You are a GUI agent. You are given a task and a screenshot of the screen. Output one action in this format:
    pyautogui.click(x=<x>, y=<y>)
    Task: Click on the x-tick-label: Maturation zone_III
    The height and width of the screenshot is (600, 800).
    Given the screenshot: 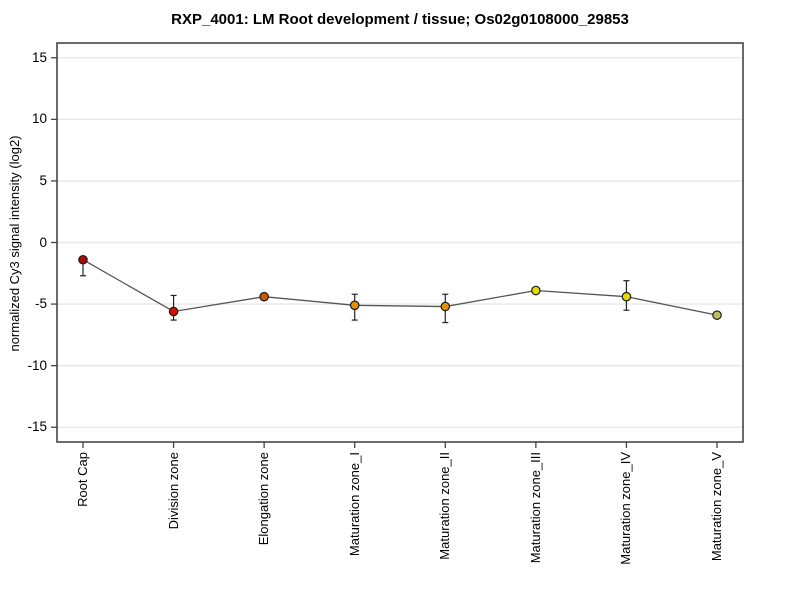 What is the action you would take?
    pyautogui.click(x=535, y=508)
    